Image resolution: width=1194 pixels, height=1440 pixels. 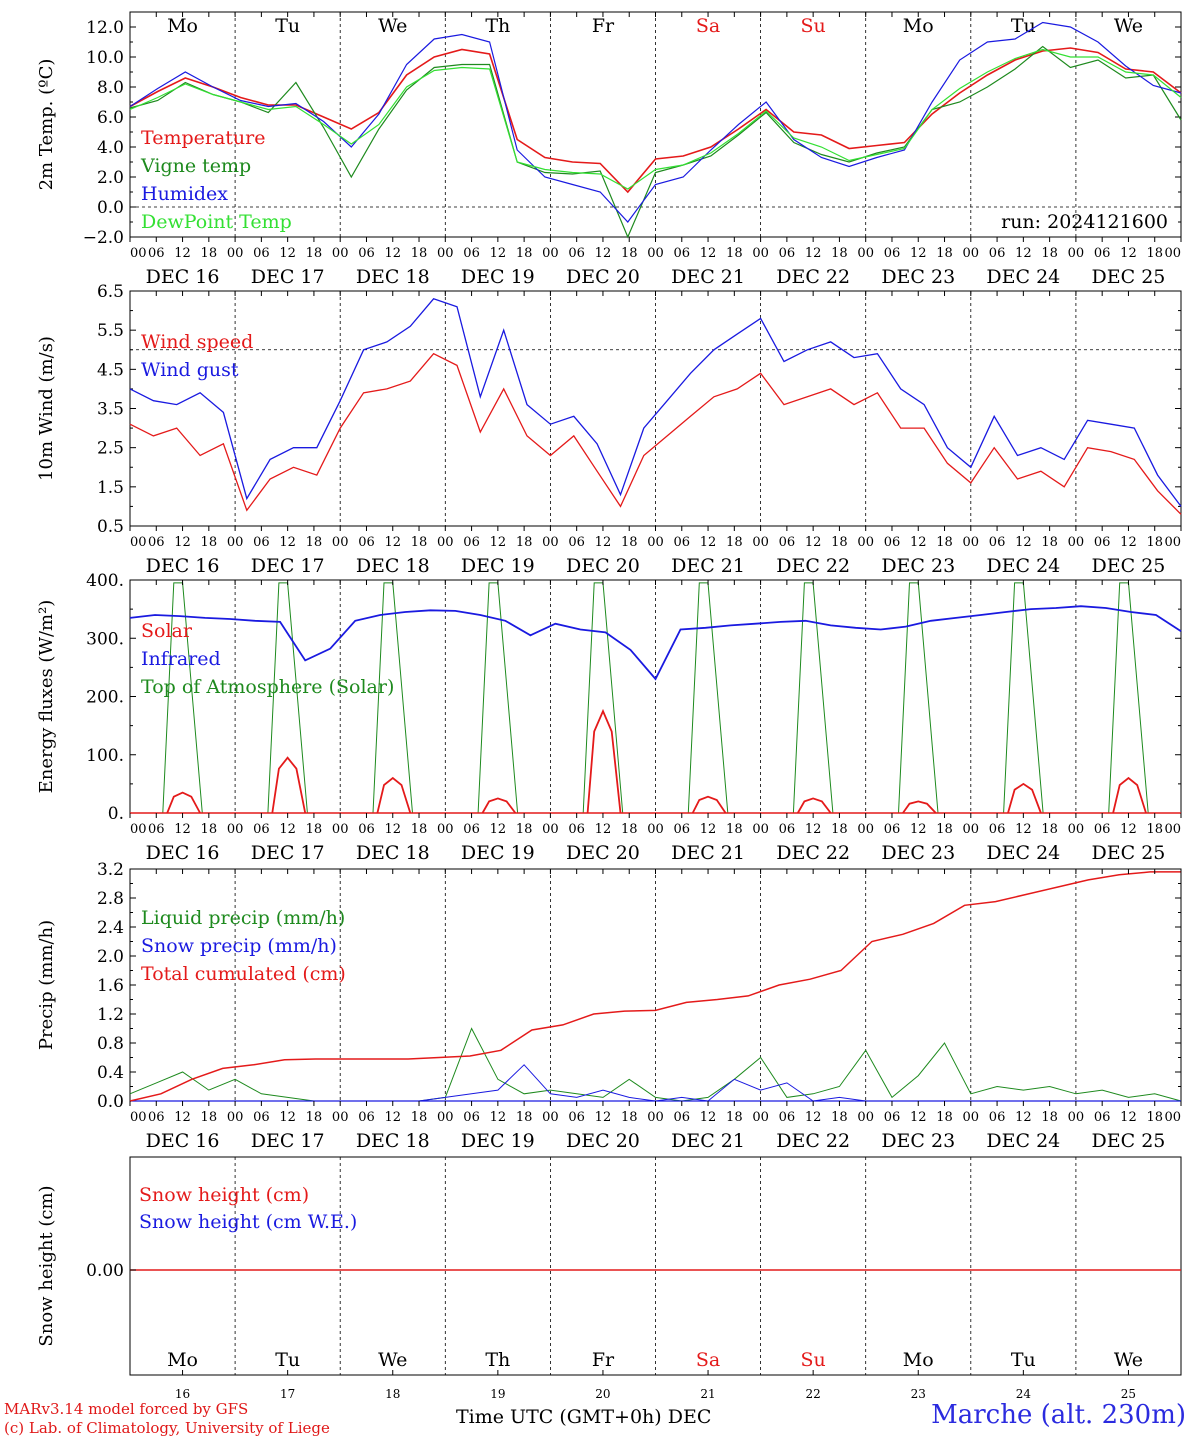 What do you see at coordinates (216, 222) in the screenshot?
I see `legend-entry: DewPoint Temp` at bounding box center [216, 222].